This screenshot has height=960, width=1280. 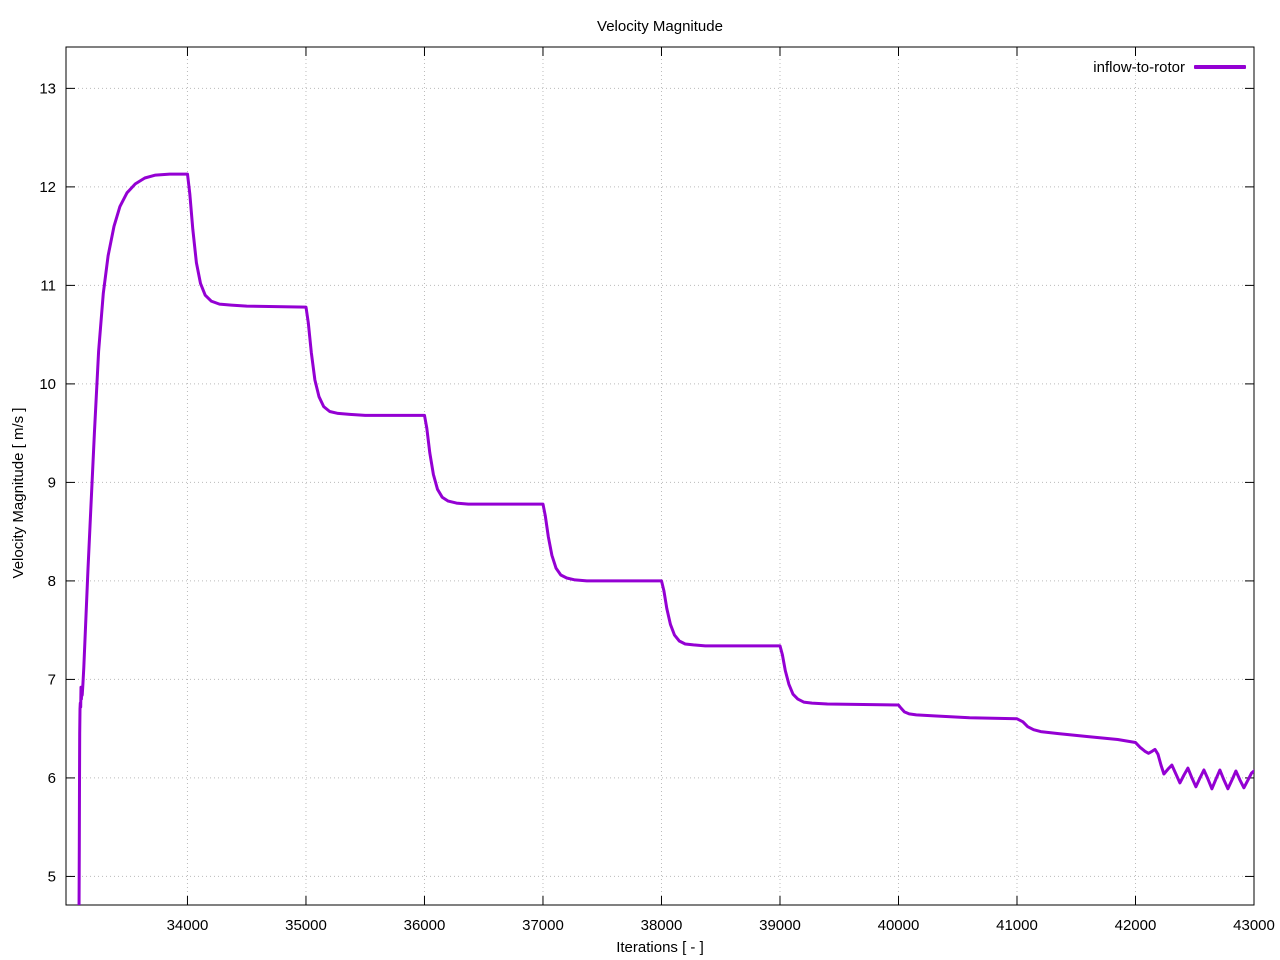 What do you see at coordinates (48, 285) in the screenshot?
I see `svg-text: 11` at bounding box center [48, 285].